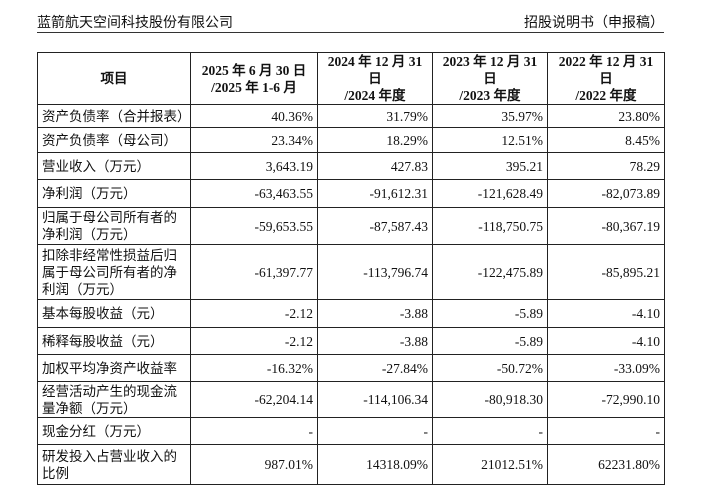 This screenshot has height=485, width=709. I want to click on row-label: 稀释每股收益（元）, so click(114, 341).